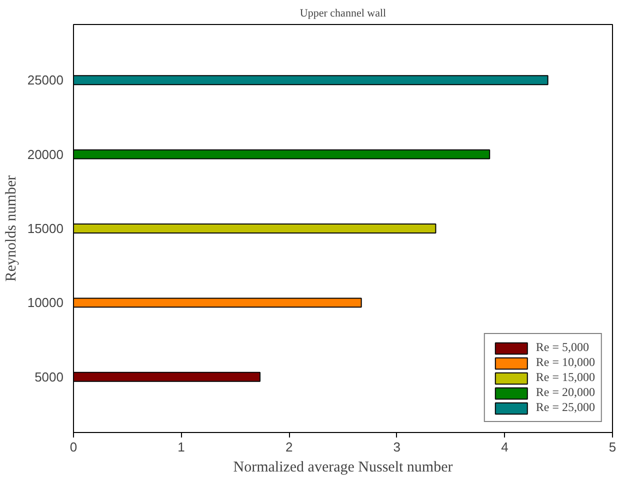 The image size is (622, 478). I want to click on y-tick-label: 15000, so click(45, 228).